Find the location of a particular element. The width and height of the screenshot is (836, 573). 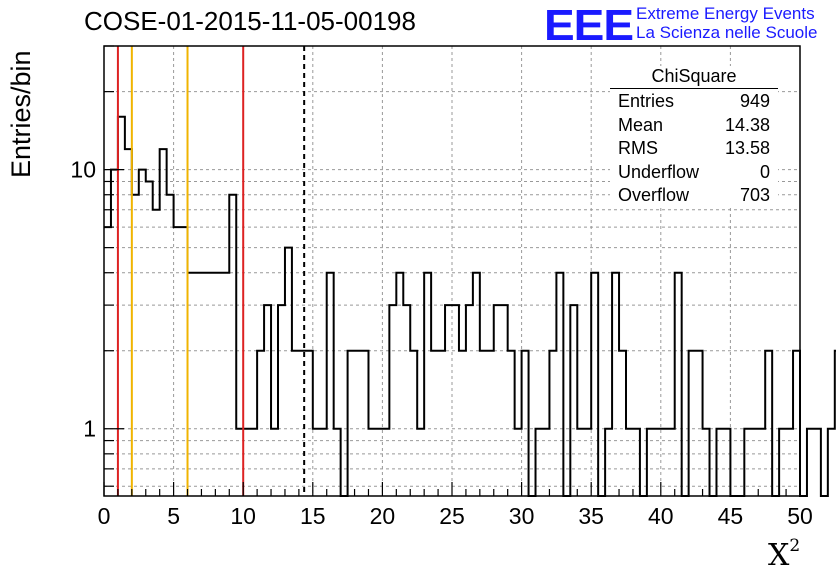

stats-label: Mean is located at coordinates (641, 124).